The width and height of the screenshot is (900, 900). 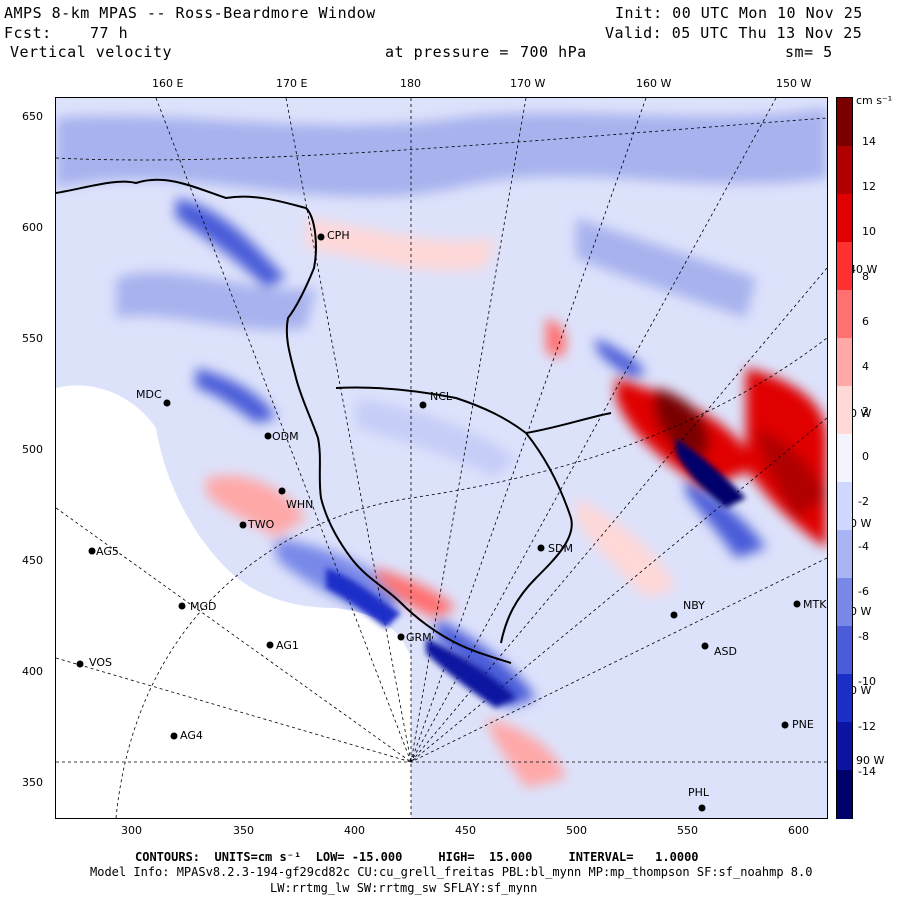 I want to click on smoothing-value: sm= 5, so click(x=809, y=52).